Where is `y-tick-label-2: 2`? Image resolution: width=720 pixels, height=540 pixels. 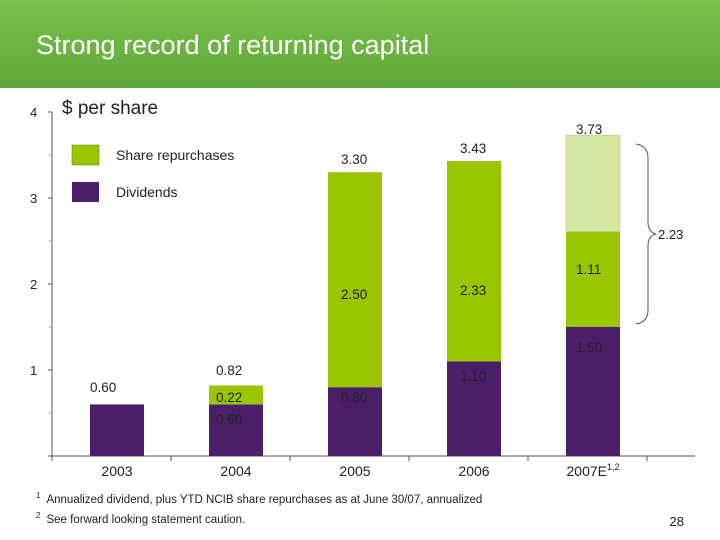 y-tick-label-2: 2 is located at coordinates (33, 284).